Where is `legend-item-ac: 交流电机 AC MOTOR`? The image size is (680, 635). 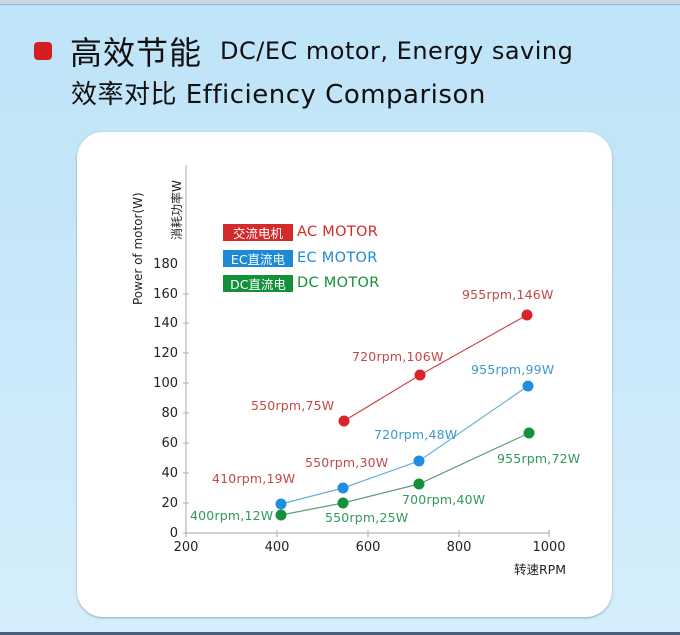 legend-item-ac: 交流电机 AC MOTOR is located at coordinates (300, 232).